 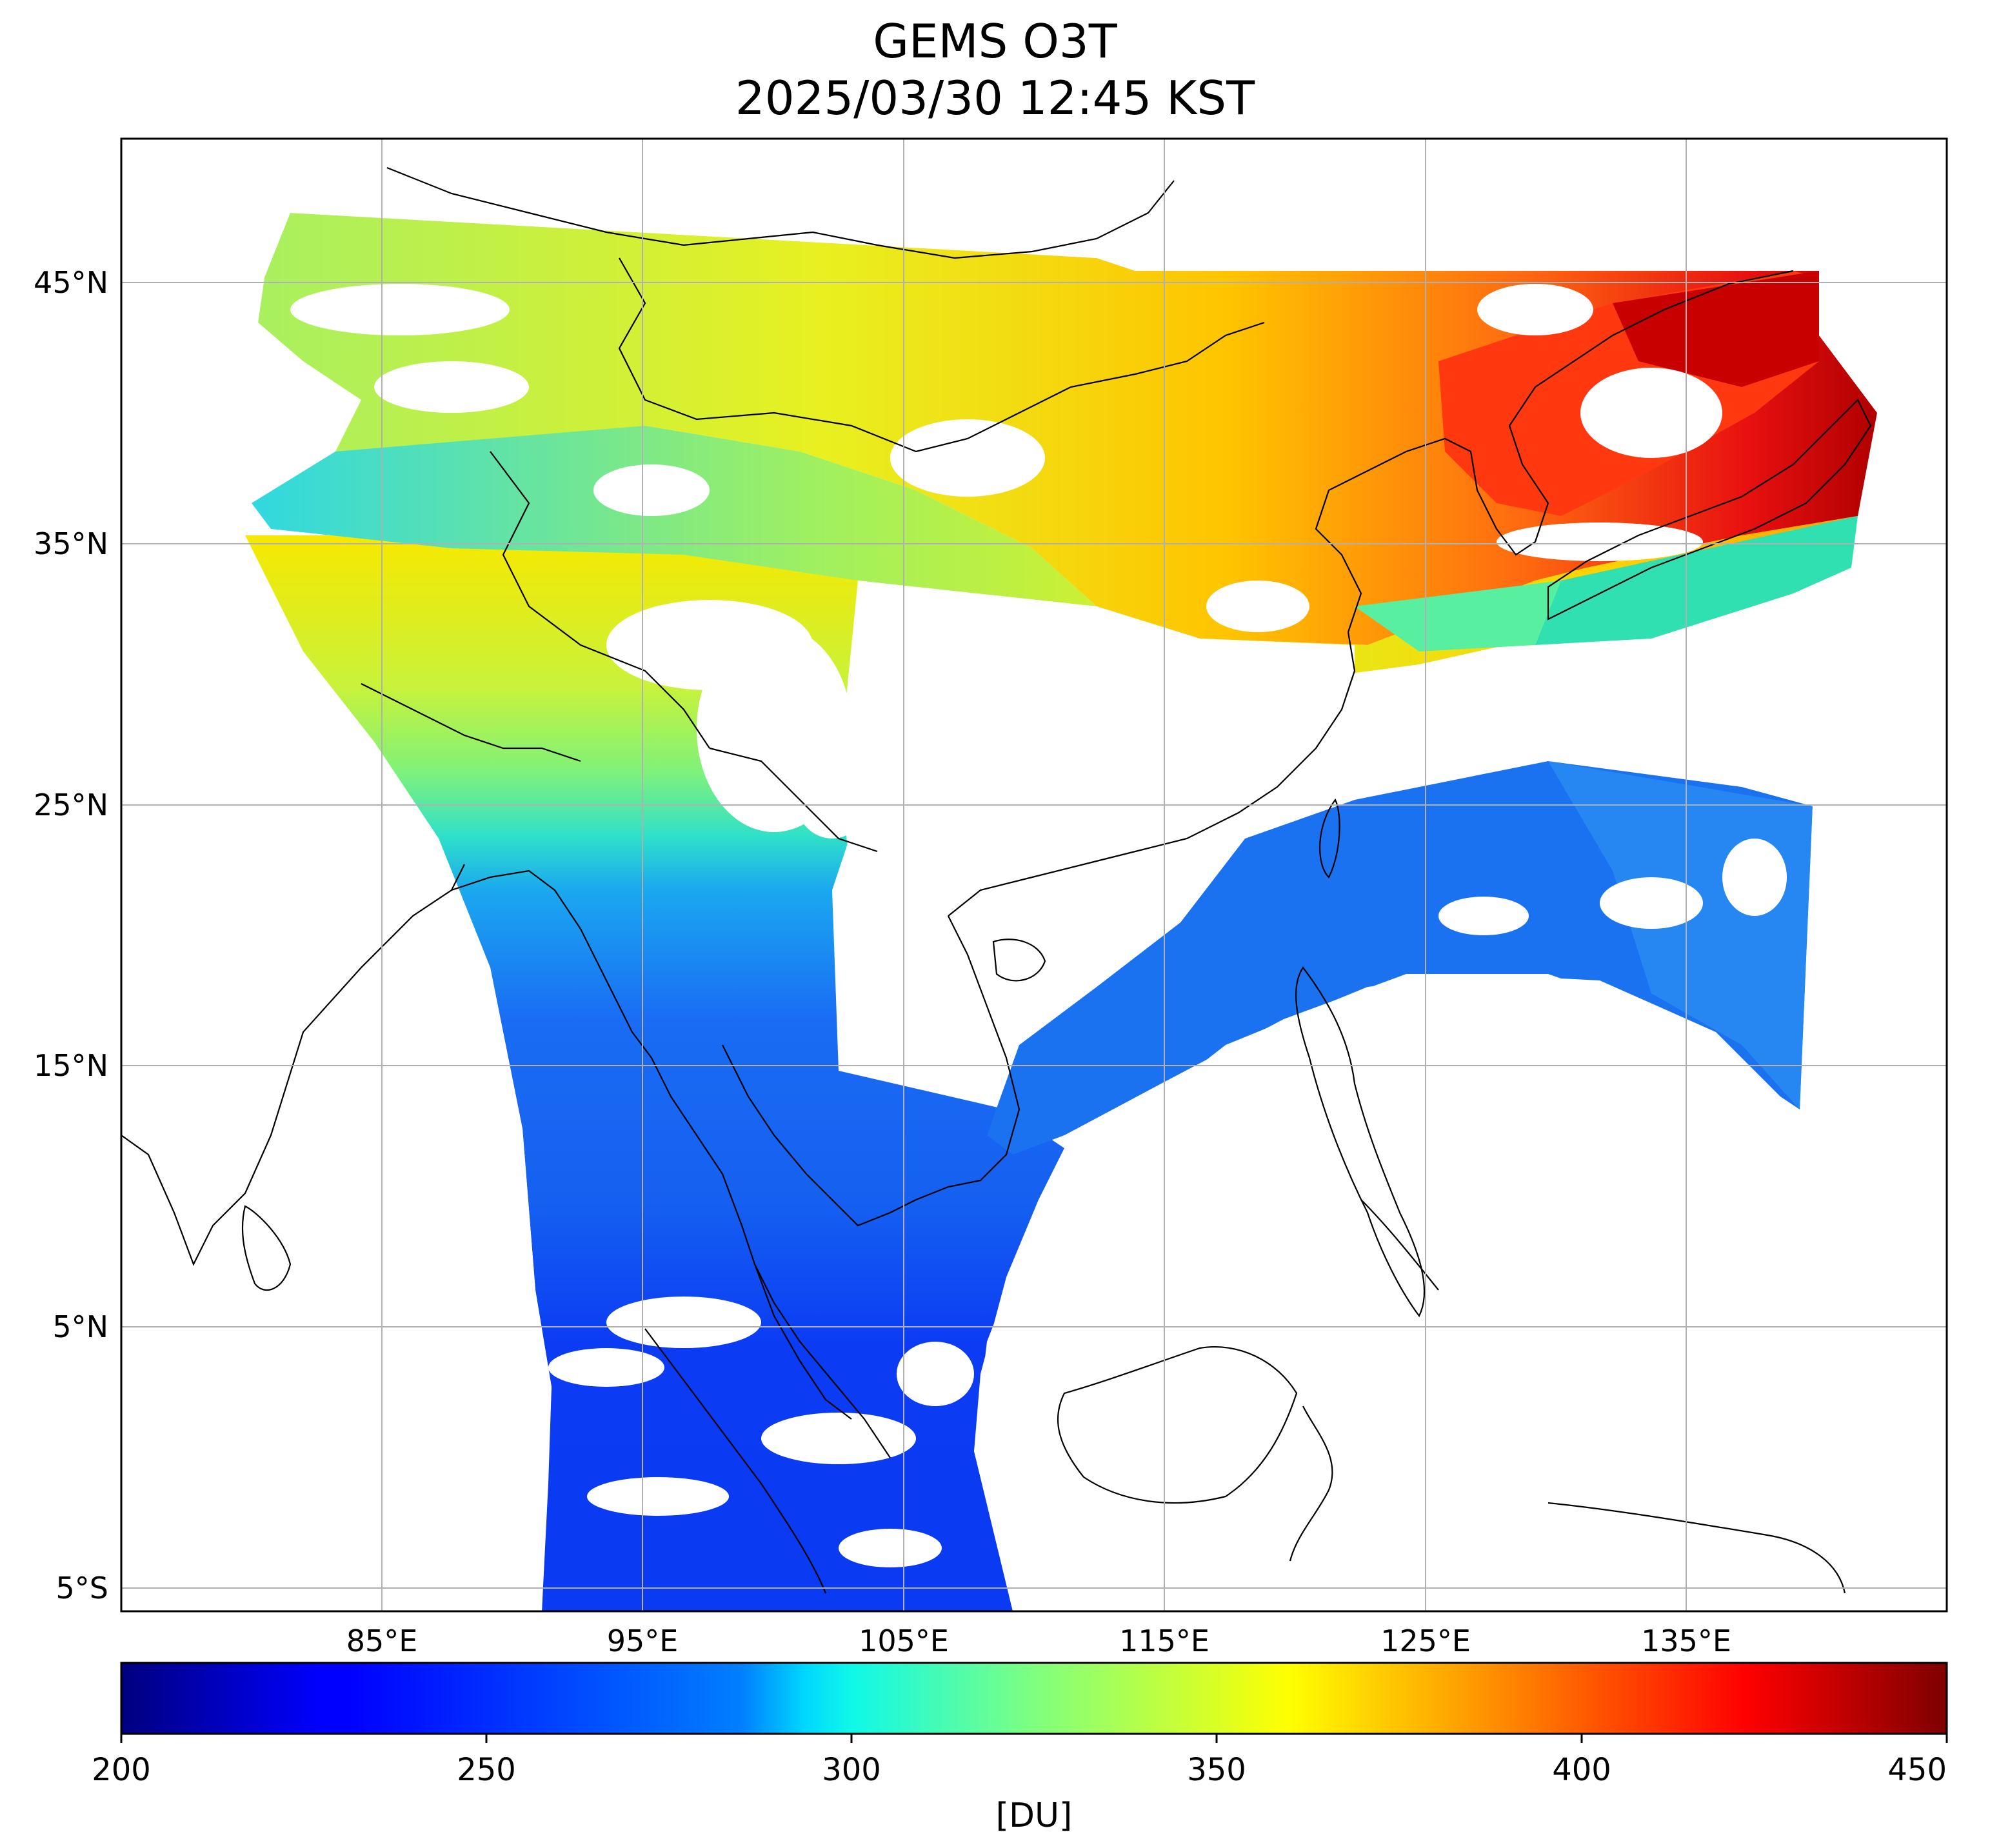 What do you see at coordinates (643, 1641) in the screenshot?
I see `lon-label-95E: 95°E` at bounding box center [643, 1641].